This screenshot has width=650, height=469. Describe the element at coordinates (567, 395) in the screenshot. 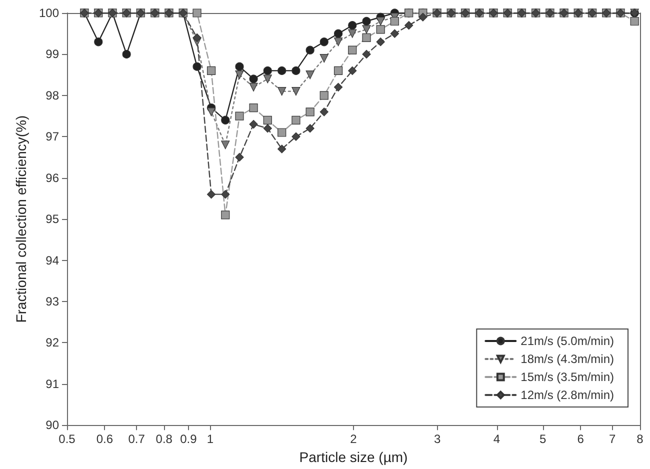

I see `legend-label: 12m/s (2.8m/min)` at that location.